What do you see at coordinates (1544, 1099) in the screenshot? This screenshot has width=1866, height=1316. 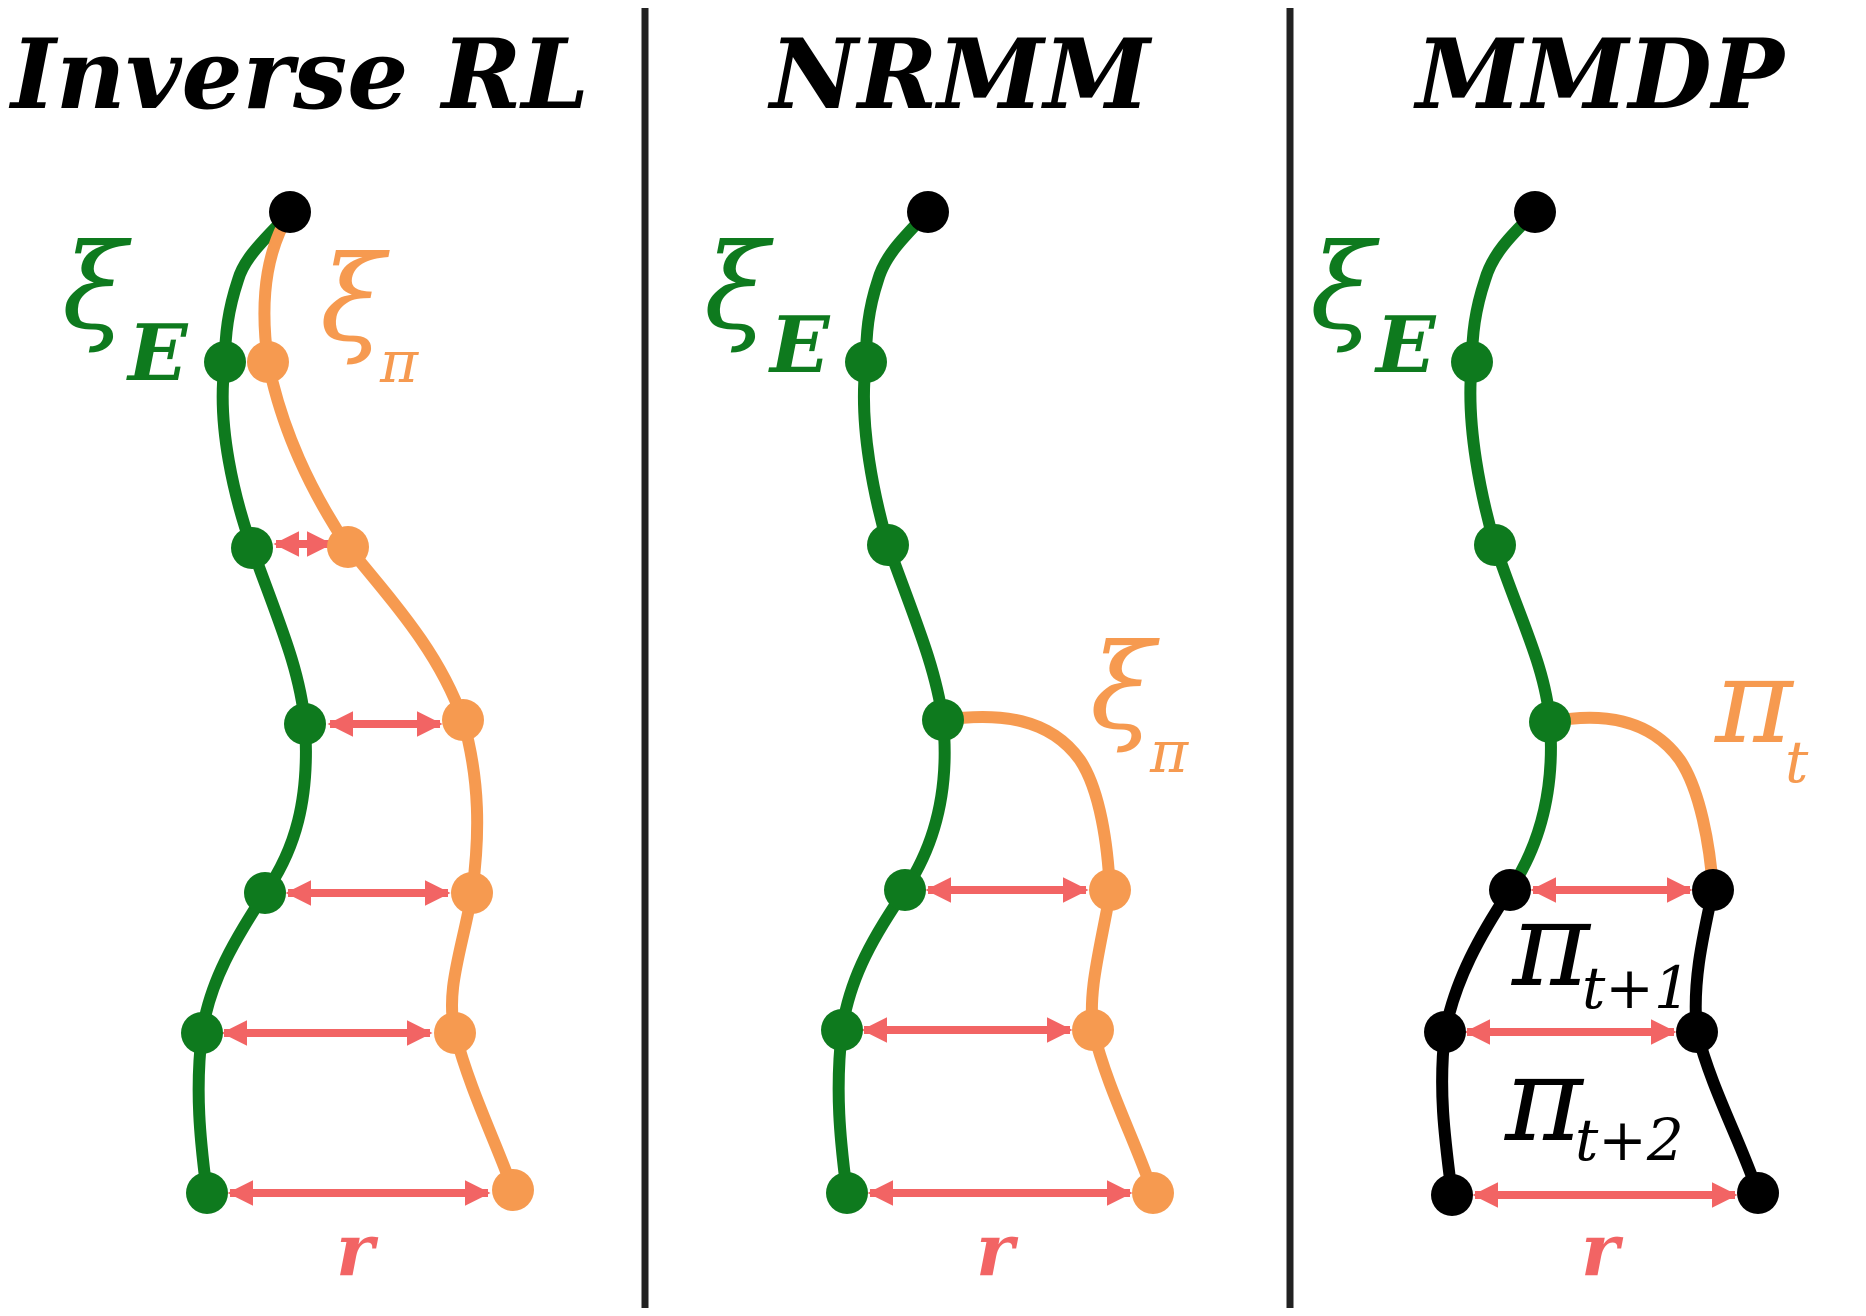 I see `policy-label-t2-symbol: π` at bounding box center [1544, 1099].